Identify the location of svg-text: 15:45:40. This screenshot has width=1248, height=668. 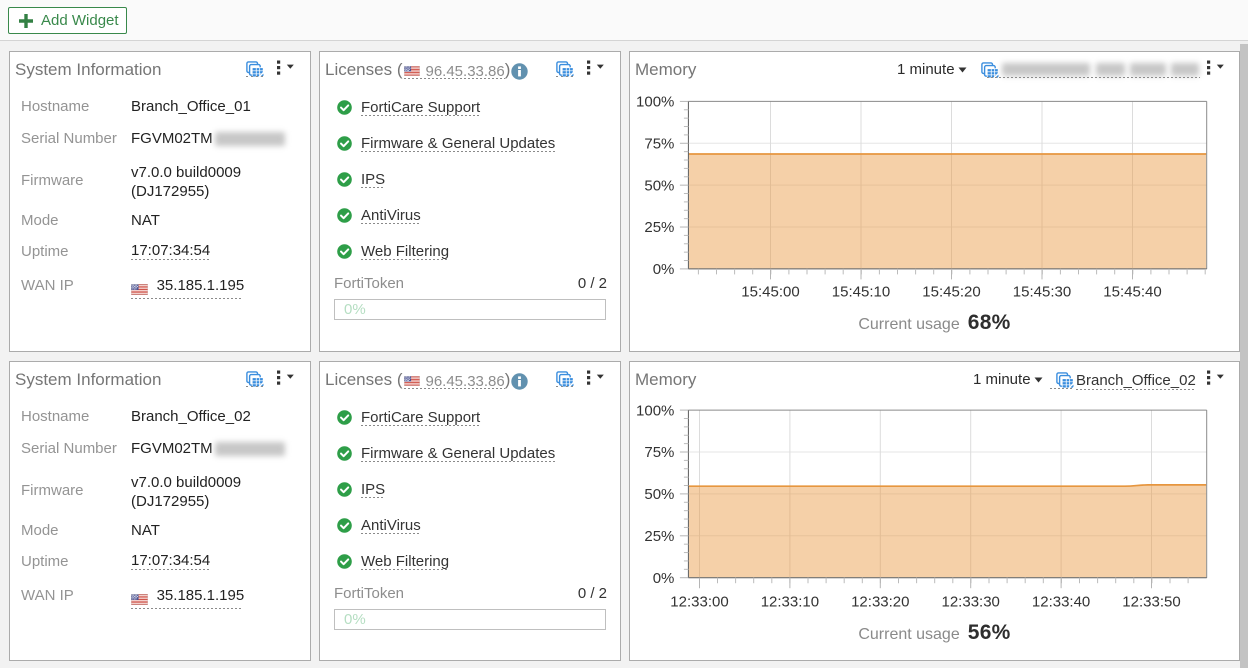
(1132, 292).